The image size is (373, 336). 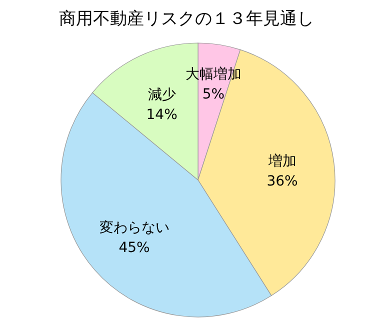 I want to click on data-label: 5%, so click(x=213, y=94).